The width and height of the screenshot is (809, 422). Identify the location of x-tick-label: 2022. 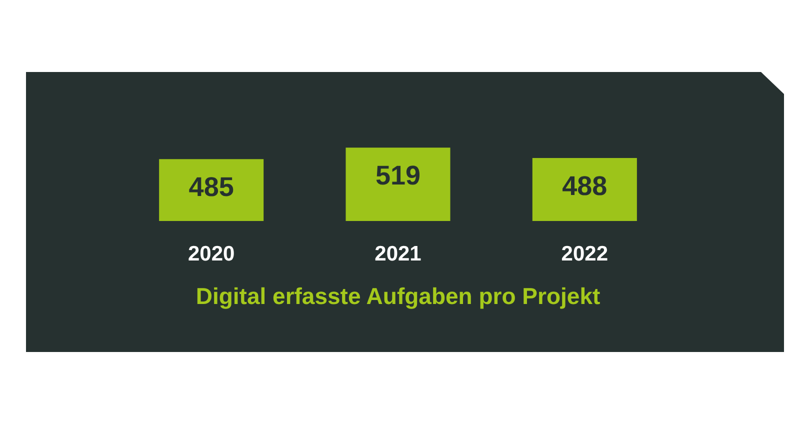
(584, 254).